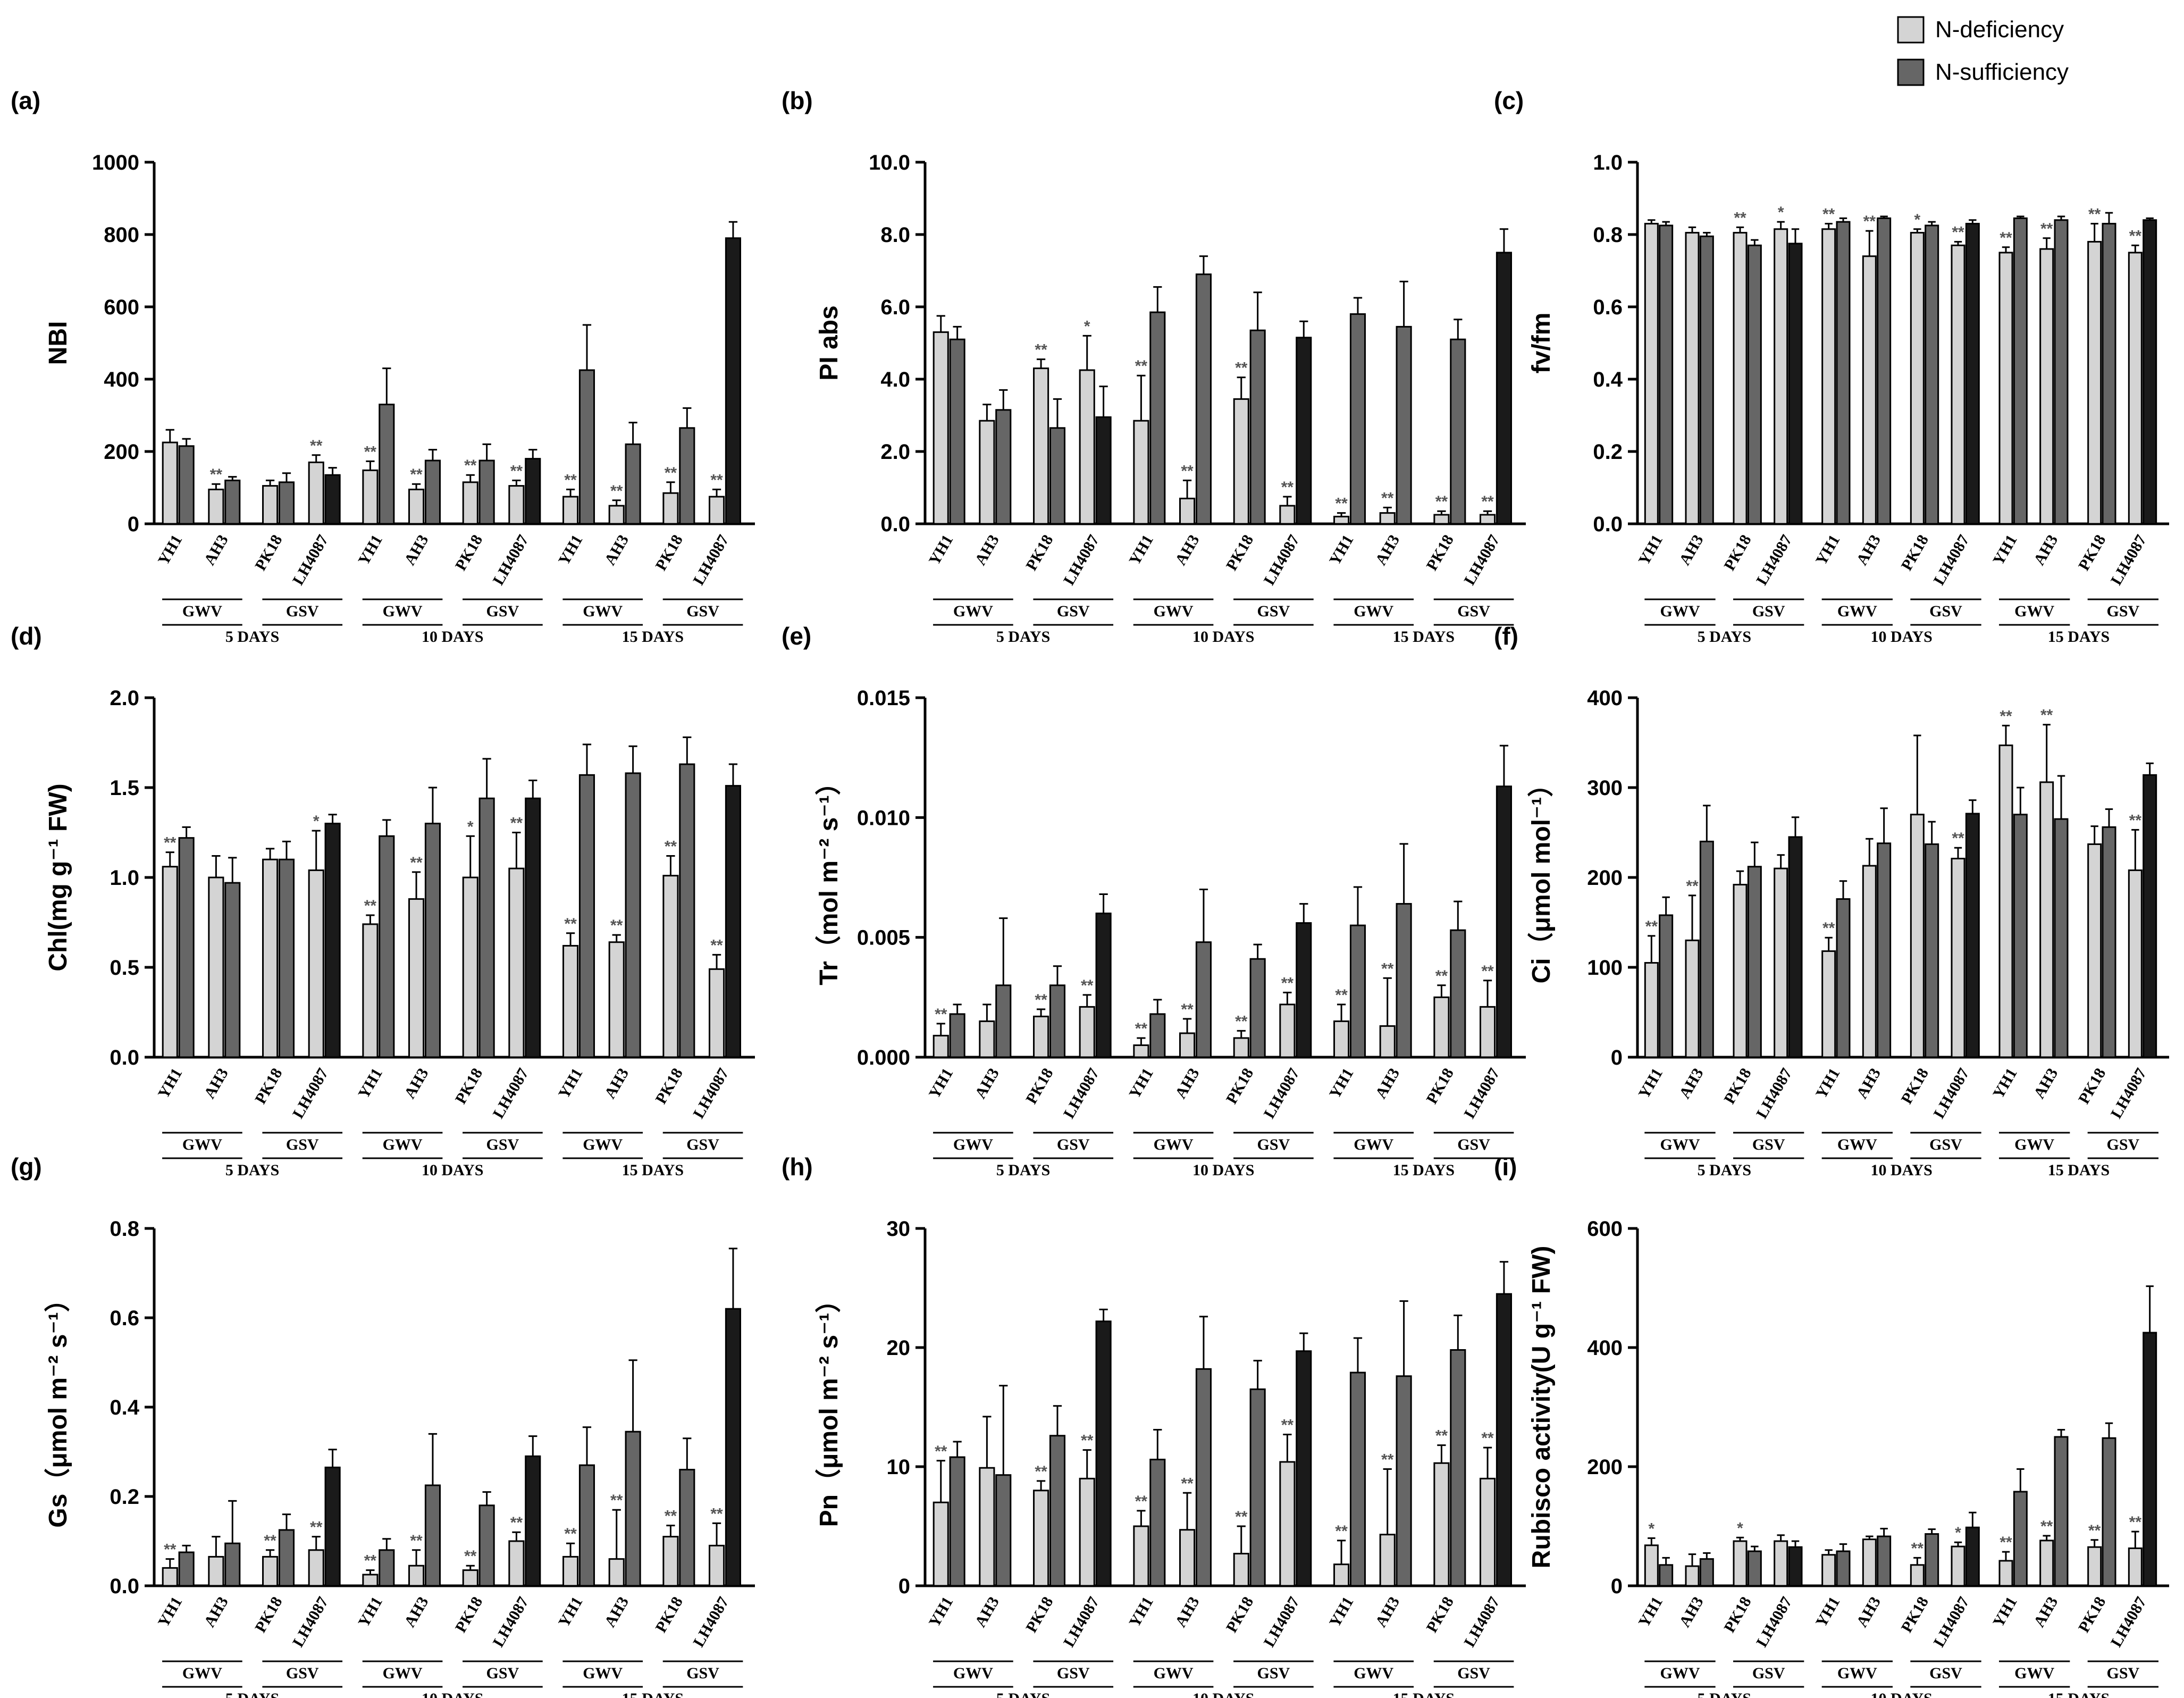 Image resolution: width=2184 pixels, height=1698 pixels. I want to click on period-label: 5 DAYS, so click(252, 1694).